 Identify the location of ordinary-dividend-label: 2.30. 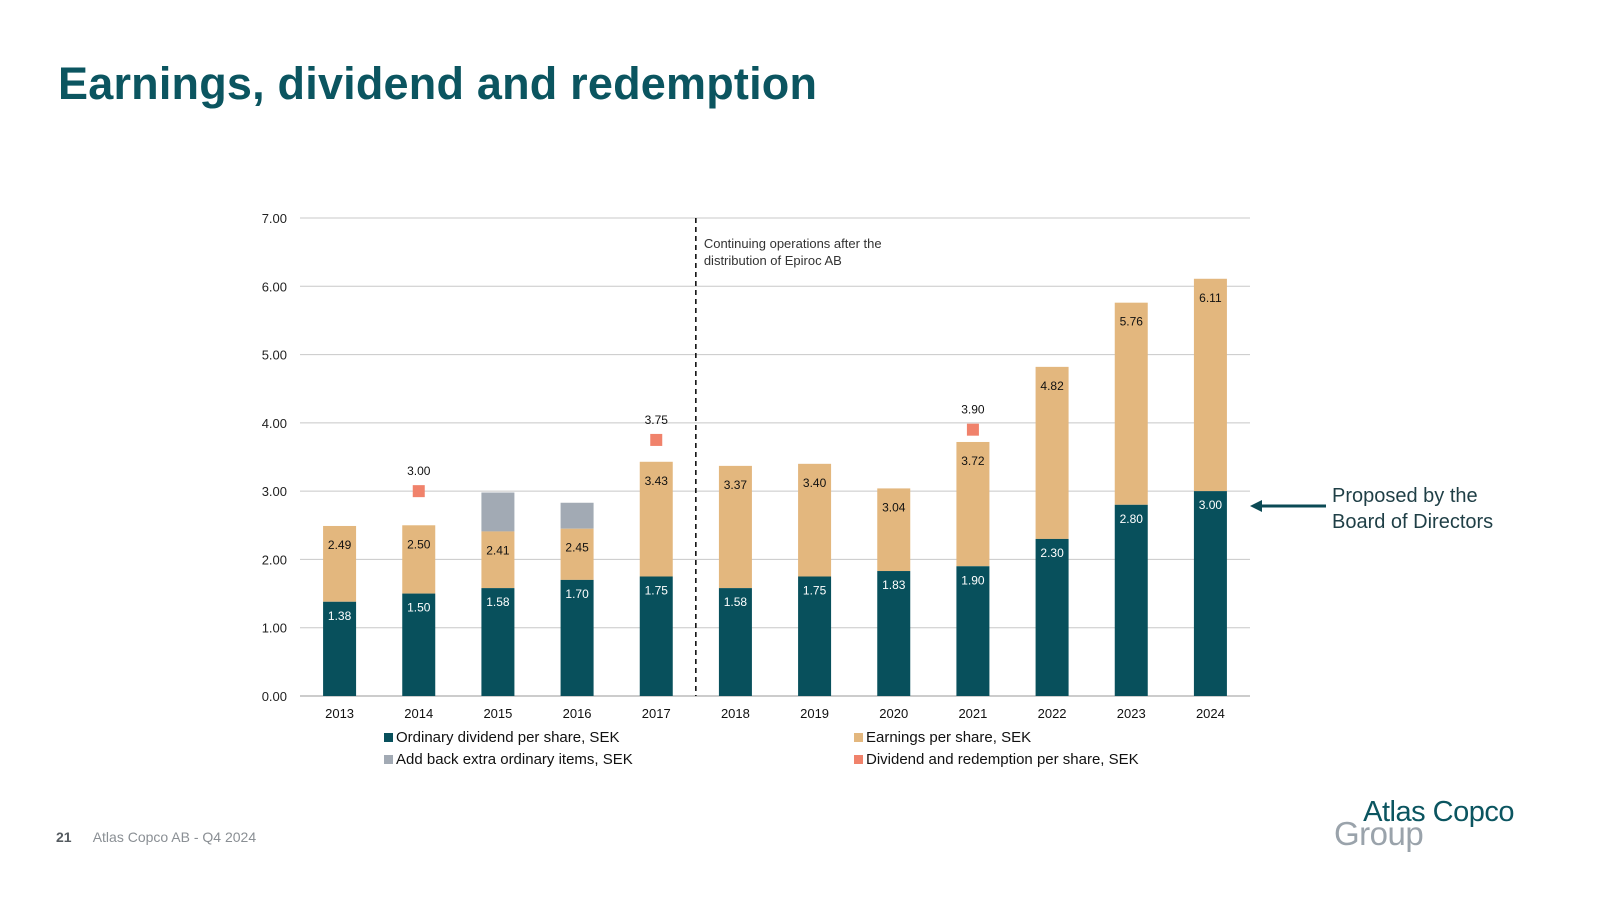
(1052, 553).